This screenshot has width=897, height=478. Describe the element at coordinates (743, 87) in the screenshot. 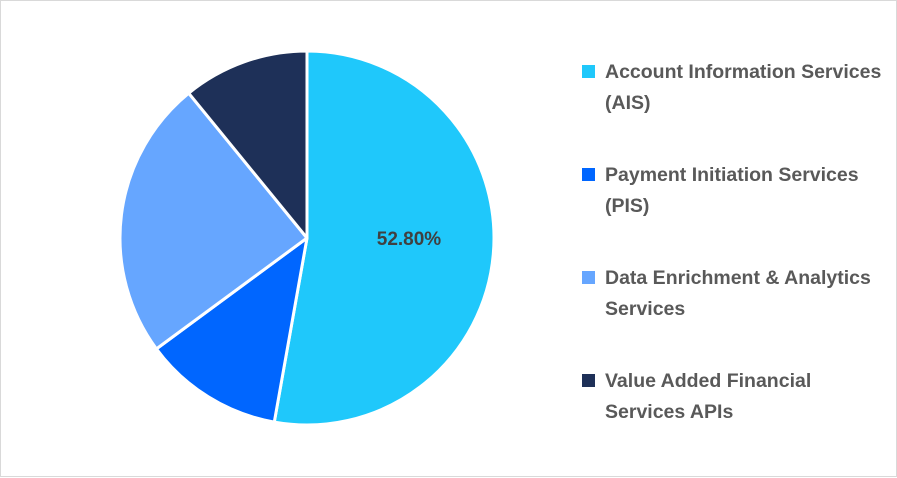

I see `legend-label-ais: Account Information Services (AIS)` at that location.